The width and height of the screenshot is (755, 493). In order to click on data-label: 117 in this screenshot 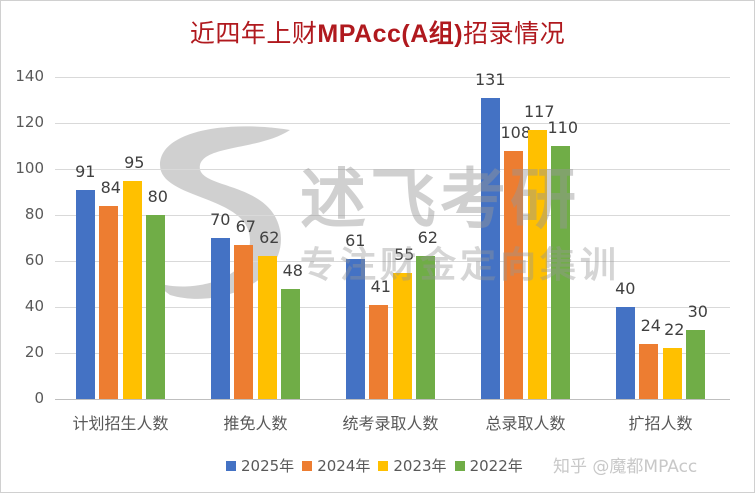, I will do `click(539, 111)`.